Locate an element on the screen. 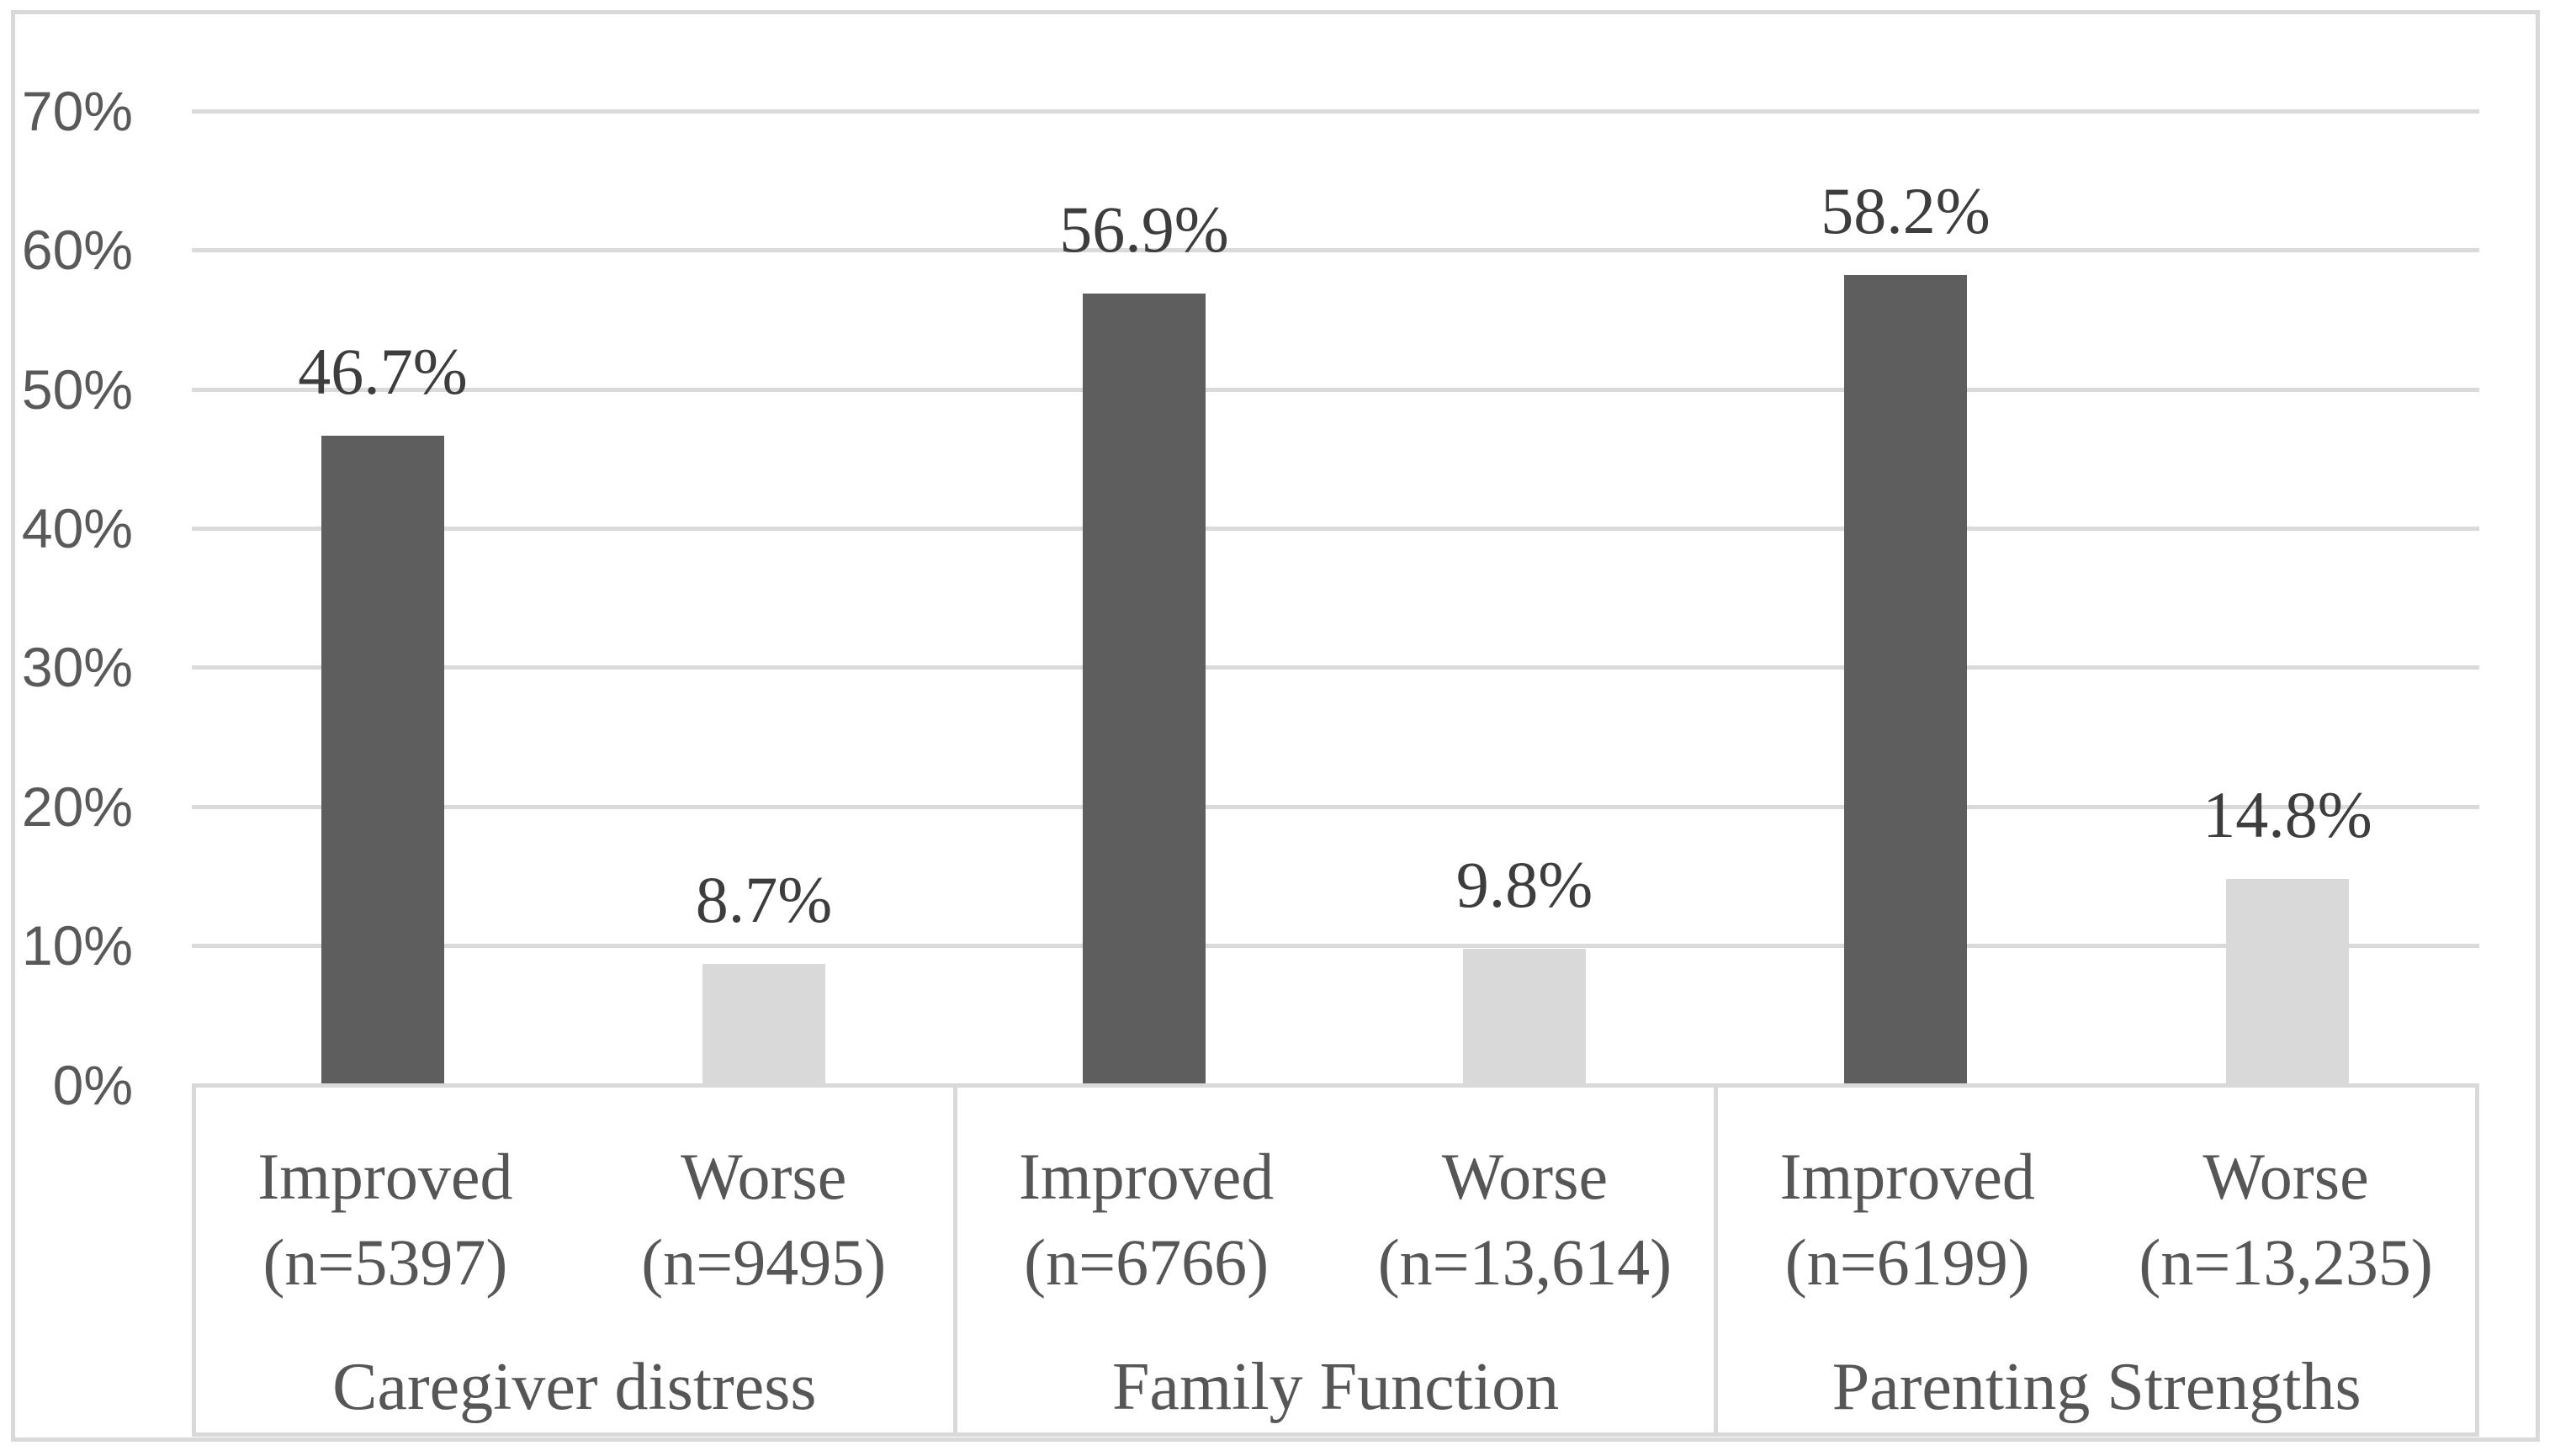  y-tick-30: 30% is located at coordinates (77, 667).